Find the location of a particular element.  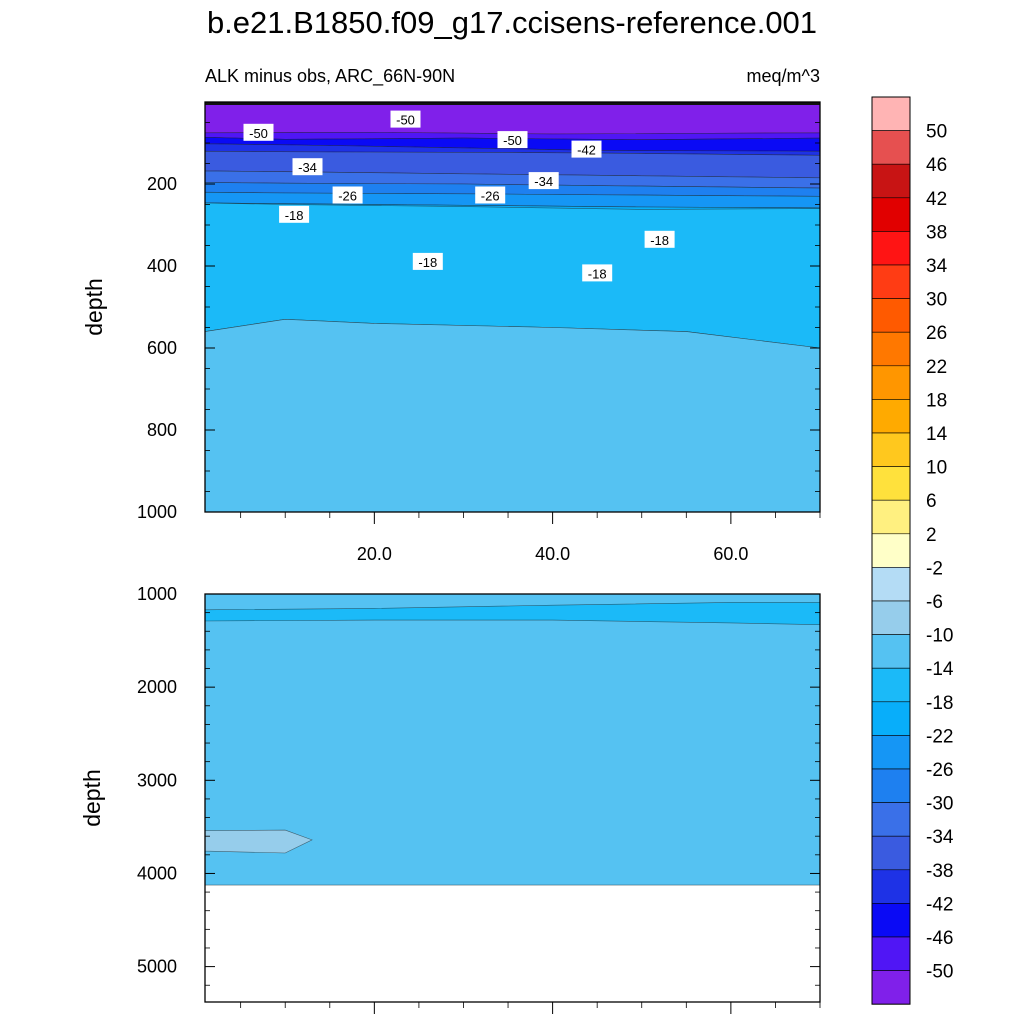

colorbar-label-1: 46 is located at coordinates (936, 165).